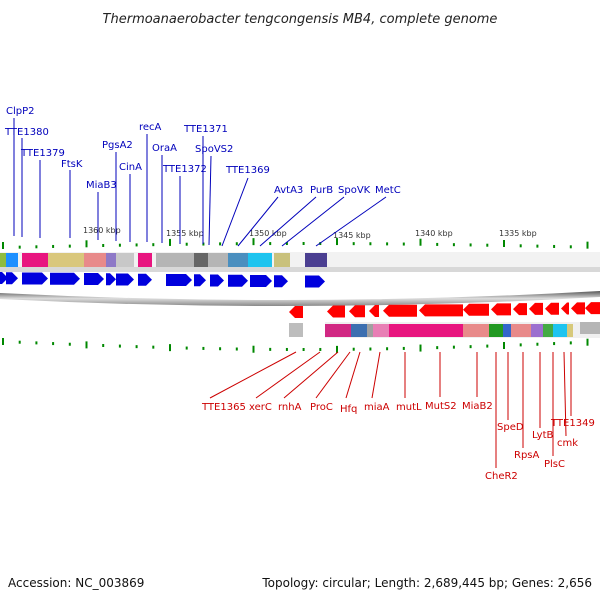 Image resolution: width=600 pixels, height=600 pixels. I want to click on gene-label-proc: ProC, so click(321, 407).